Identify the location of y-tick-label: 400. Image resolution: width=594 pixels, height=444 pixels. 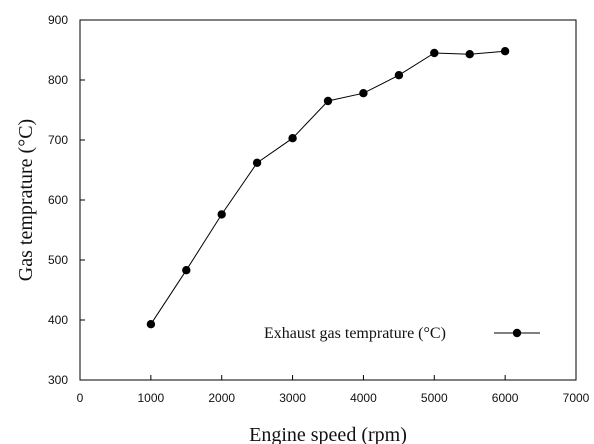
(58, 320).